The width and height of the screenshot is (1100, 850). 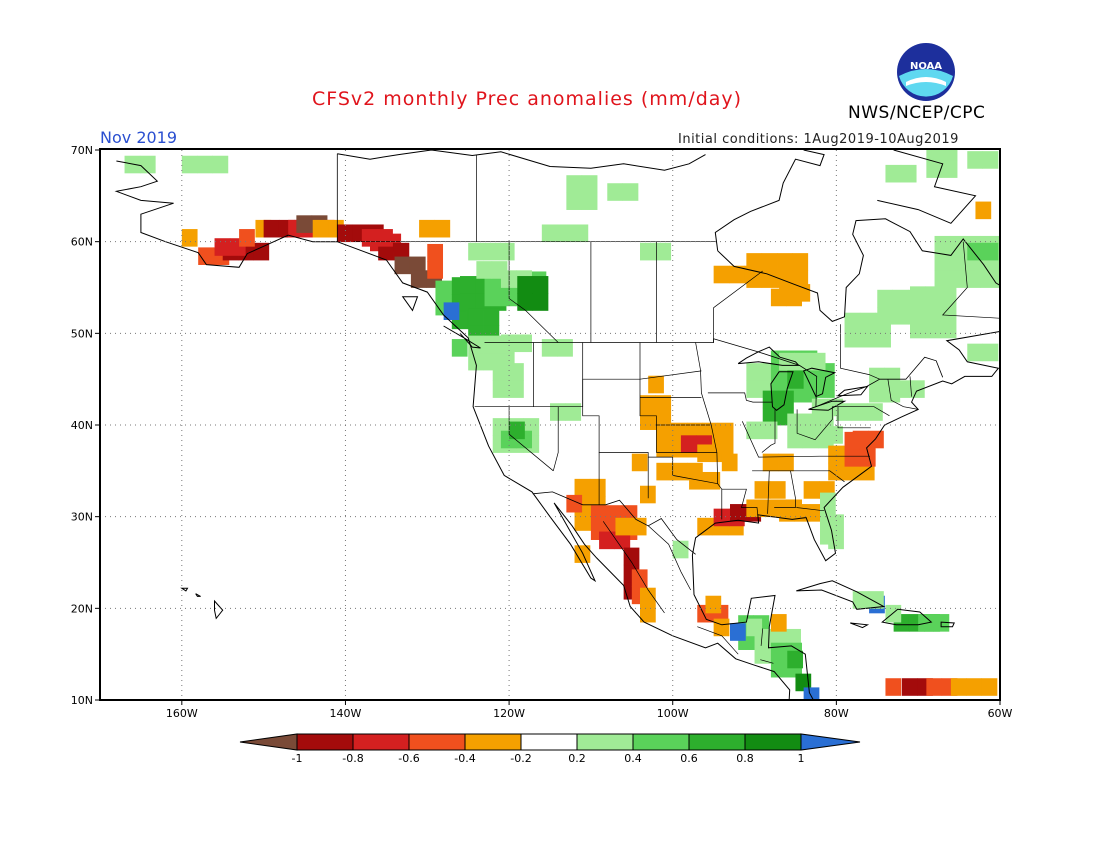 I want to click on lon-label: 160W, so click(x=182, y=713).